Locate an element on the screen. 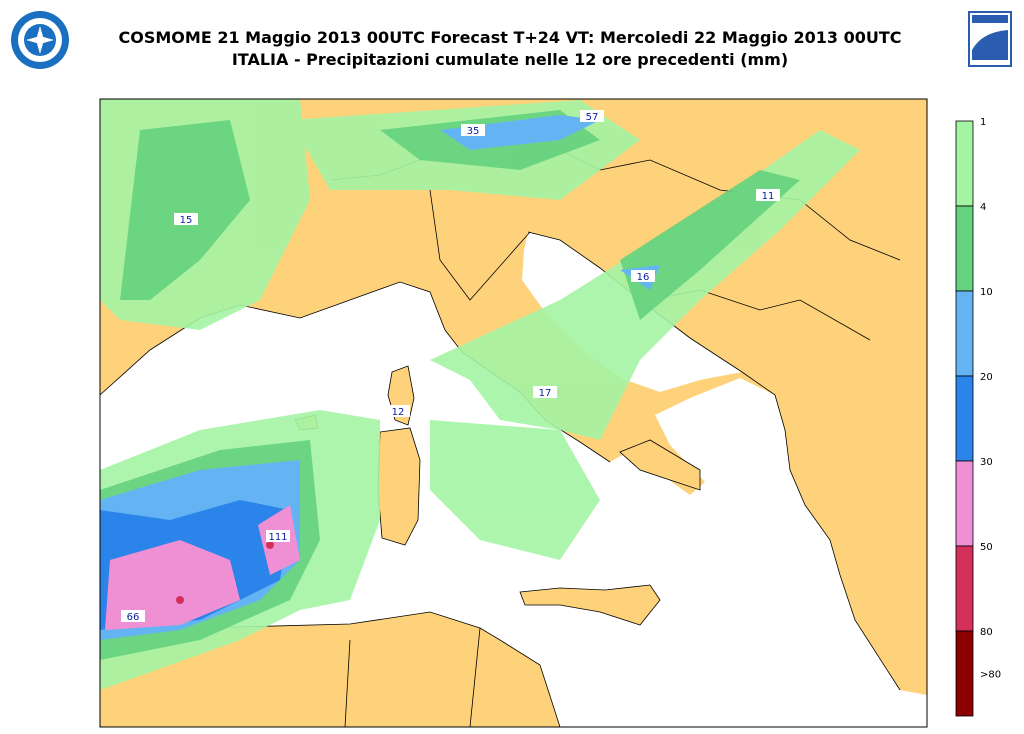  max-label: 111 is located at coordinates (277, 537).